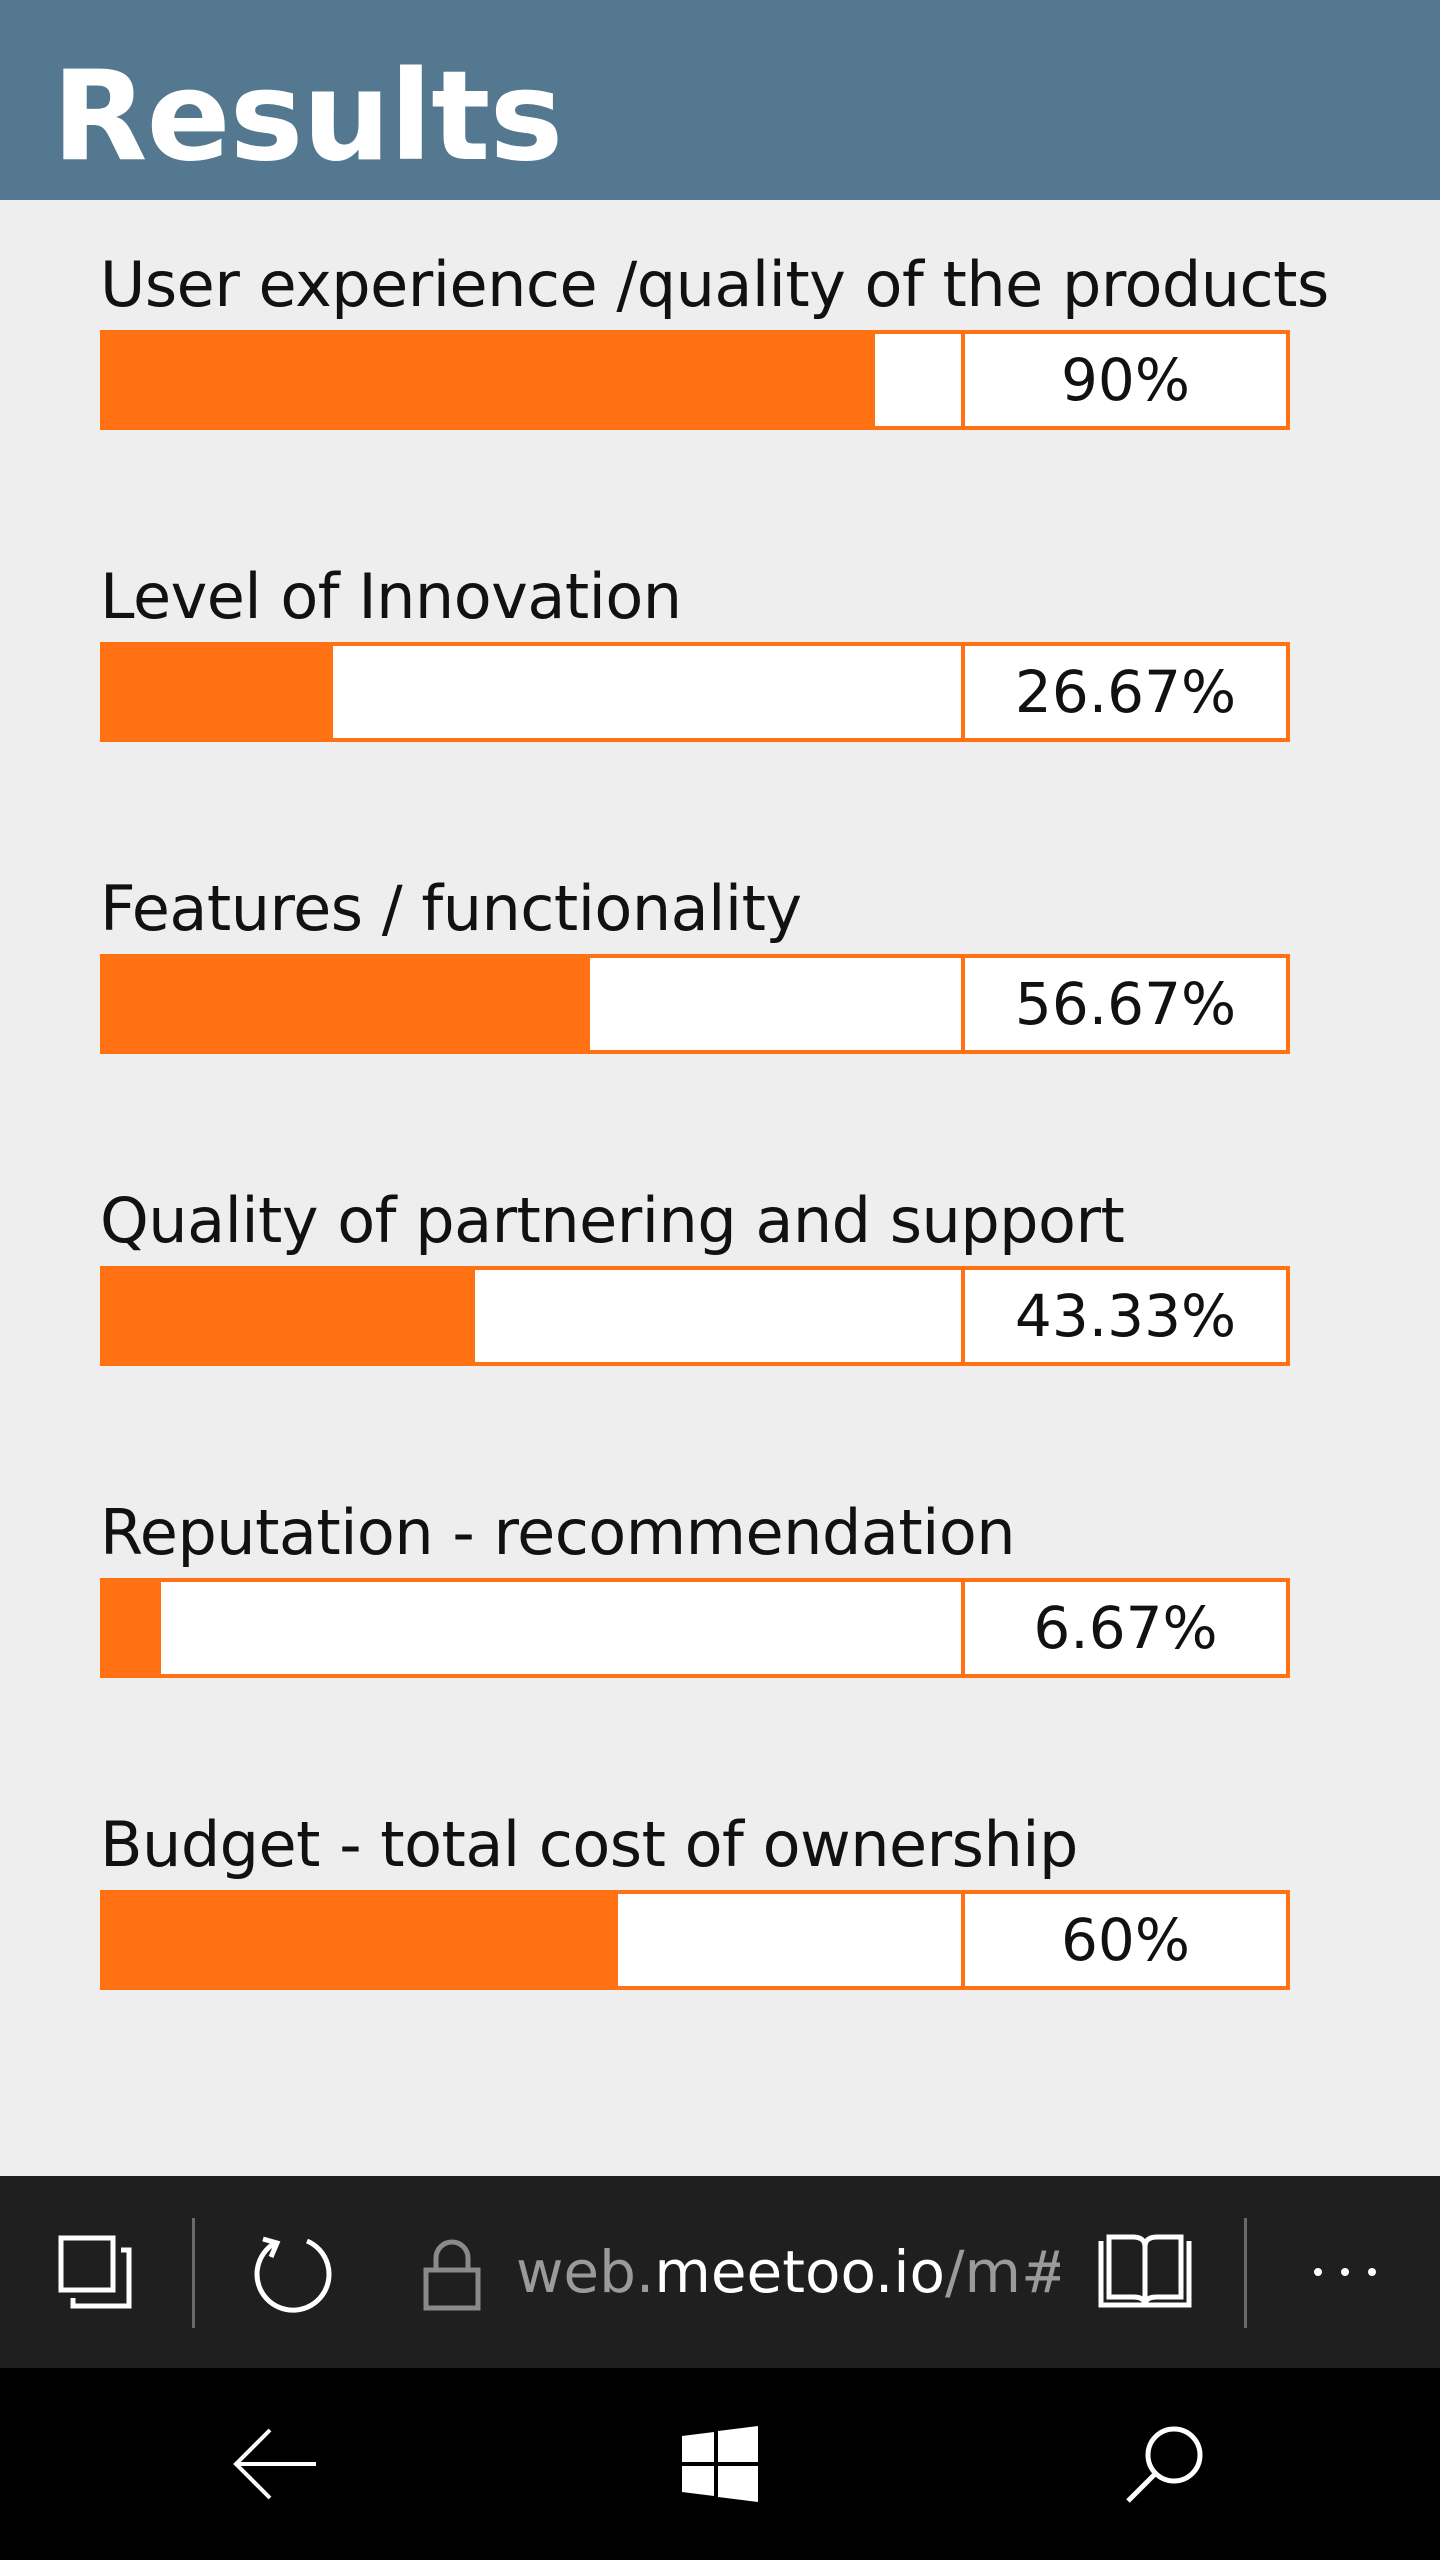 The height and width of the screenshot is (2560, 1440). What do you see at coordinates (1002, 2272) in the screenshot?
I see `url-suffix: /m#/` at bounding box center [1002, 2272].